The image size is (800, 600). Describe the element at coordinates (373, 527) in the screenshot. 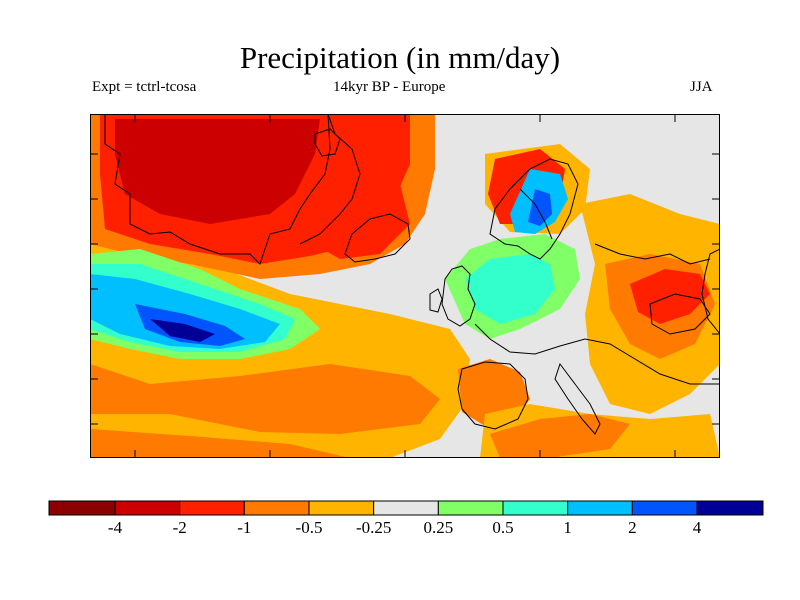

I see `colorbar-tick-label: -0.25` at that location.